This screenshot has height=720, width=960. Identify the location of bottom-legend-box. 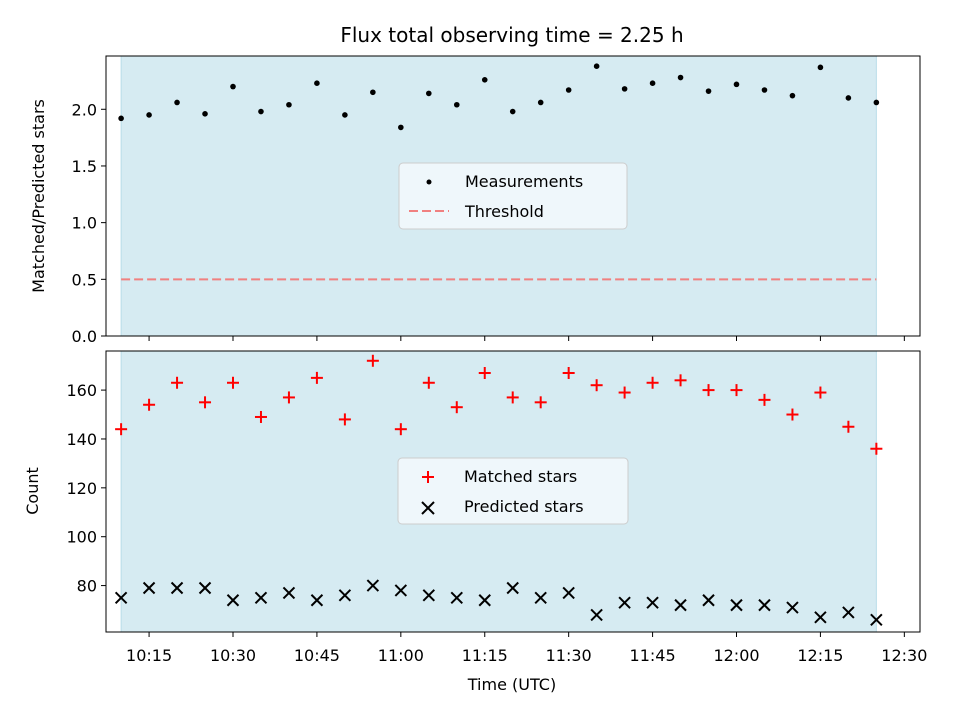
(513, 491).